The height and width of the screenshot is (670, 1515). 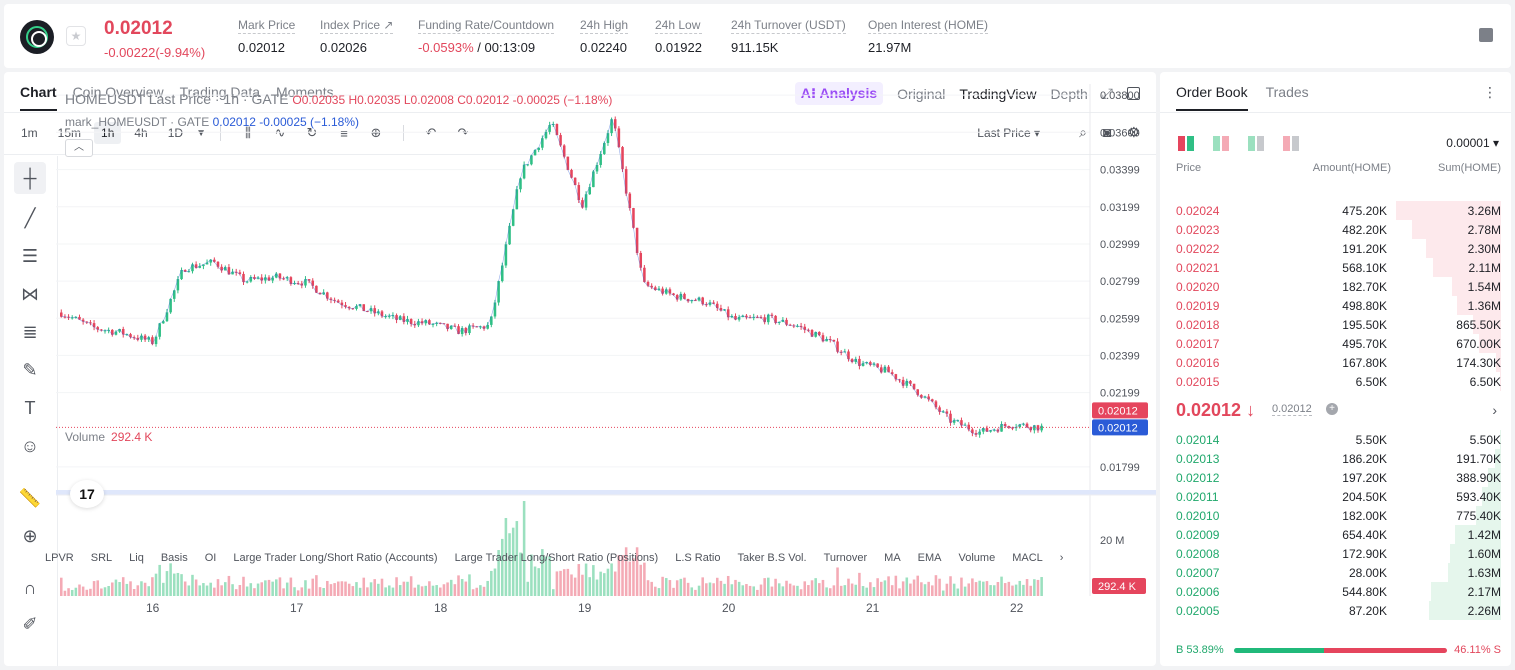 I want to click on magnet-icon: ∩, so click(x=30, y=588).